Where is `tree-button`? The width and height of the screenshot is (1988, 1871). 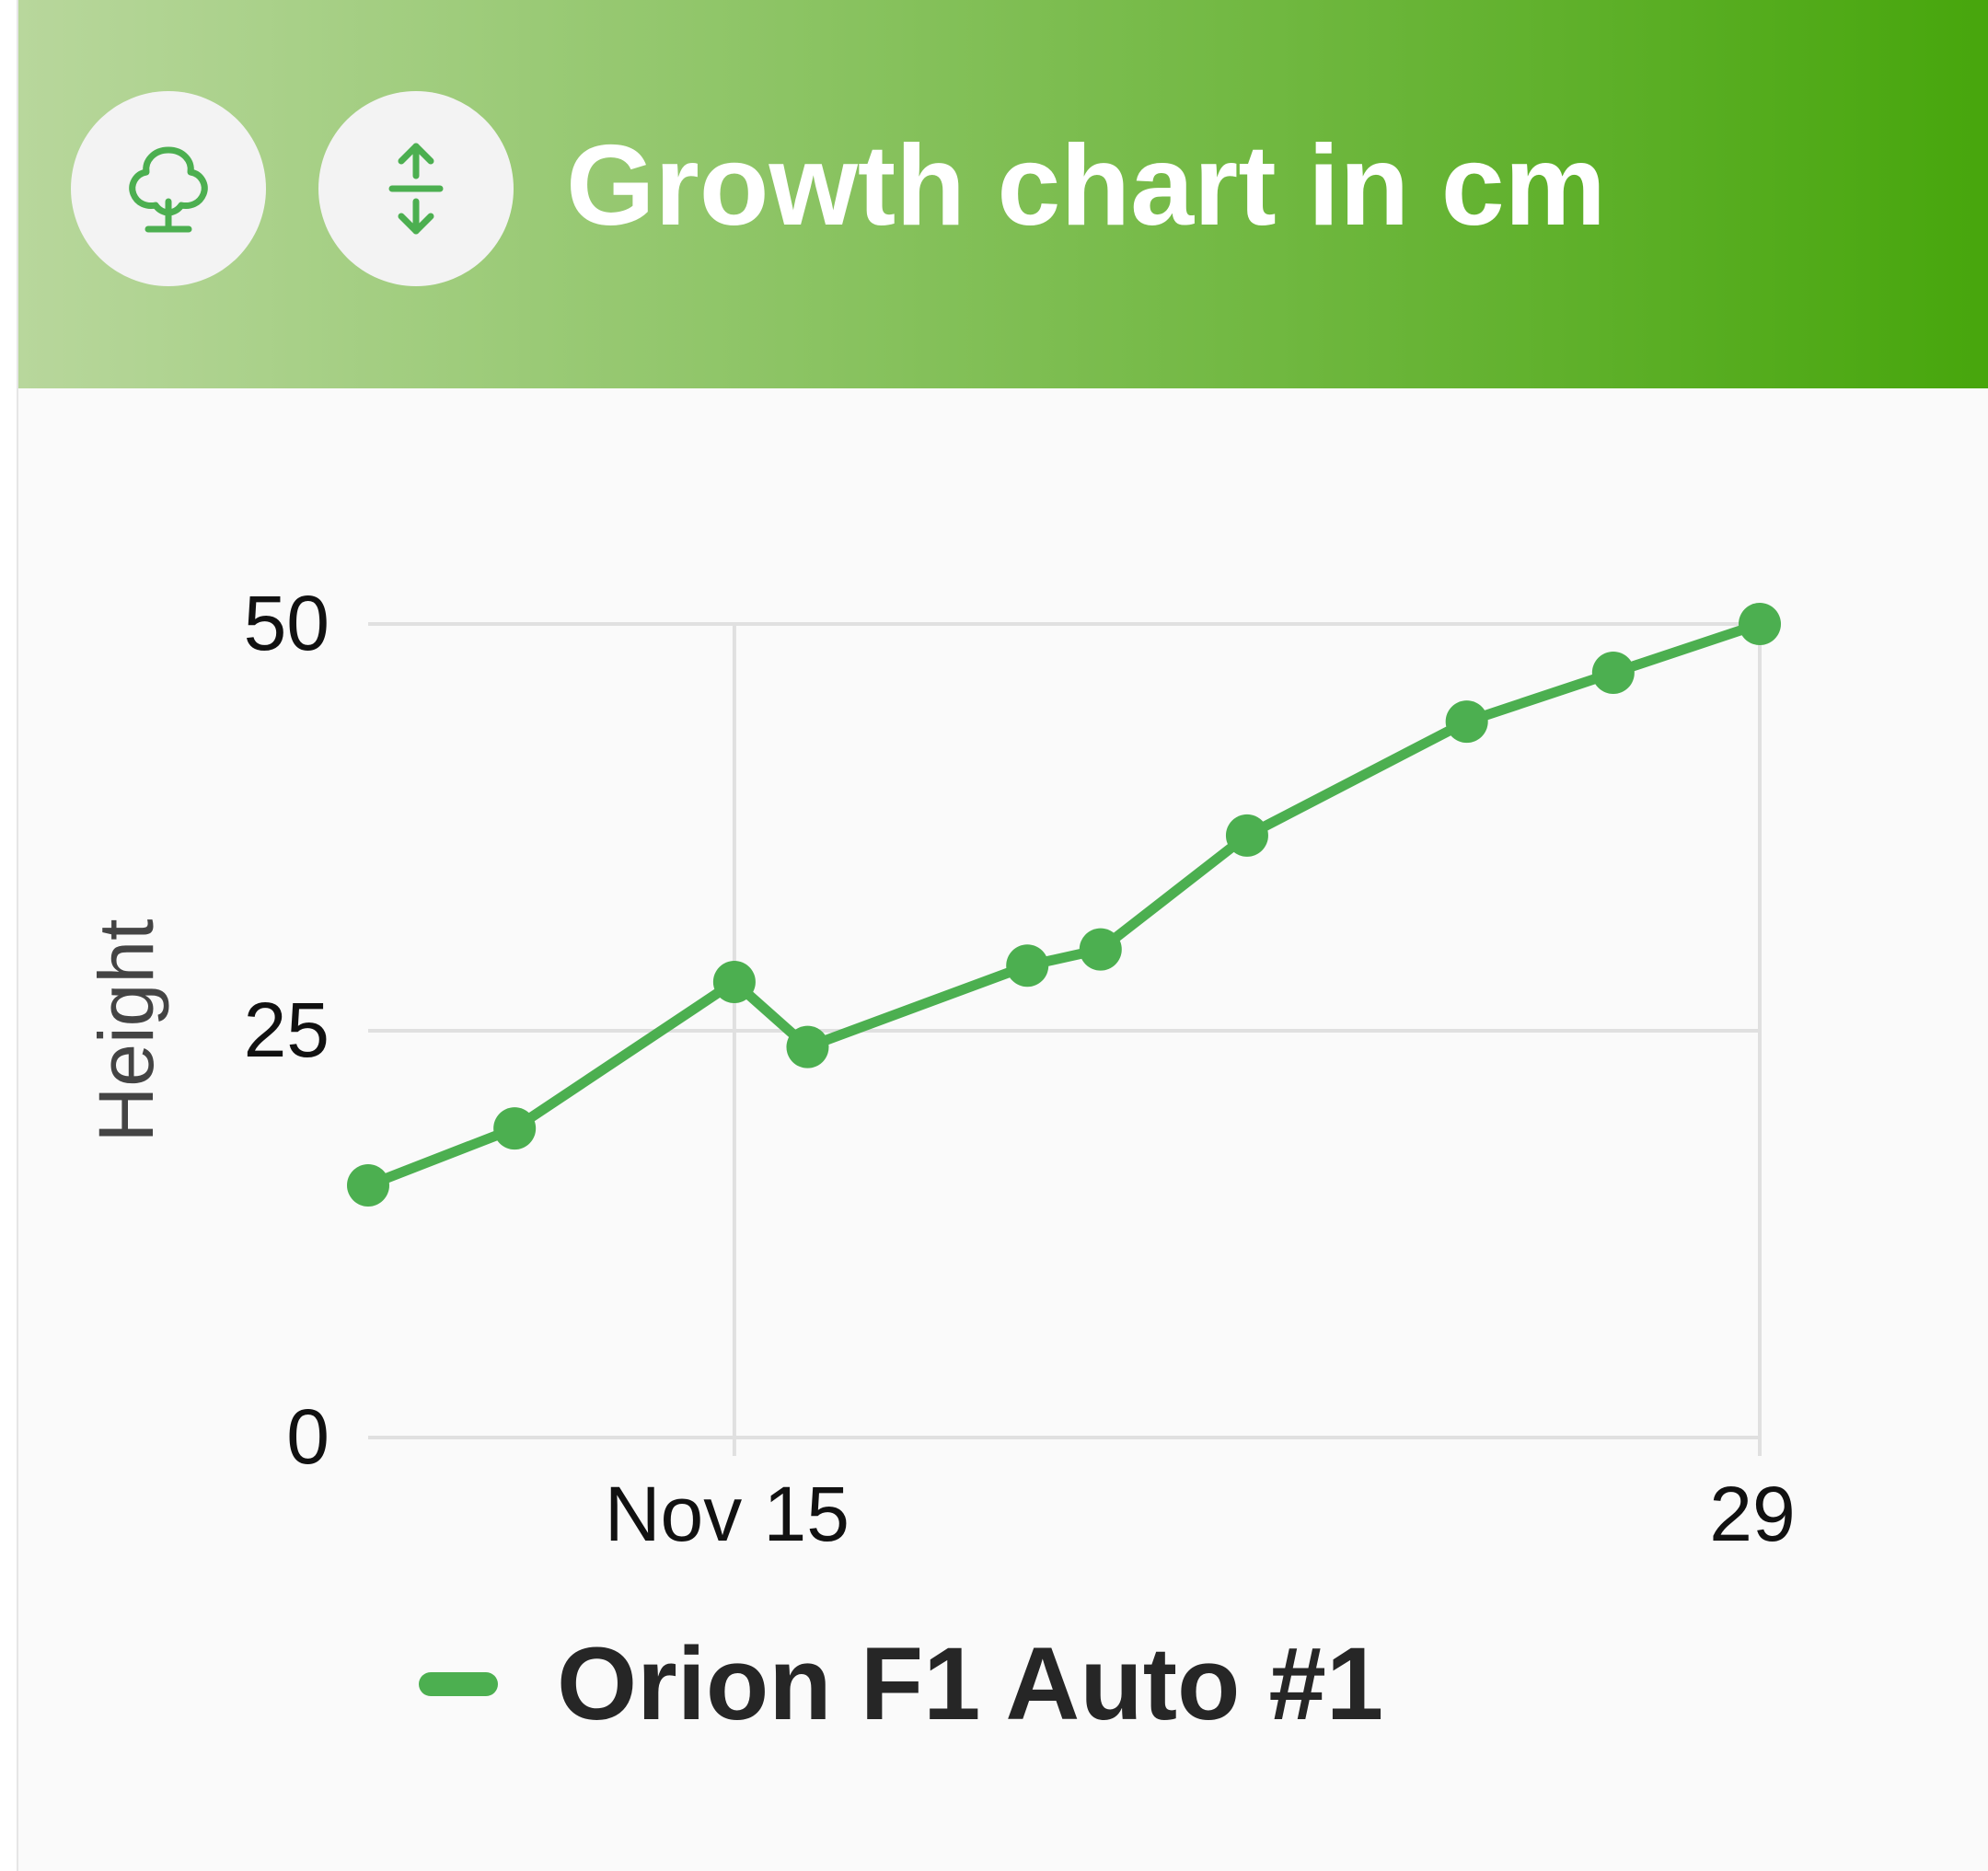
tree-button is located at coordinates (168, 189).